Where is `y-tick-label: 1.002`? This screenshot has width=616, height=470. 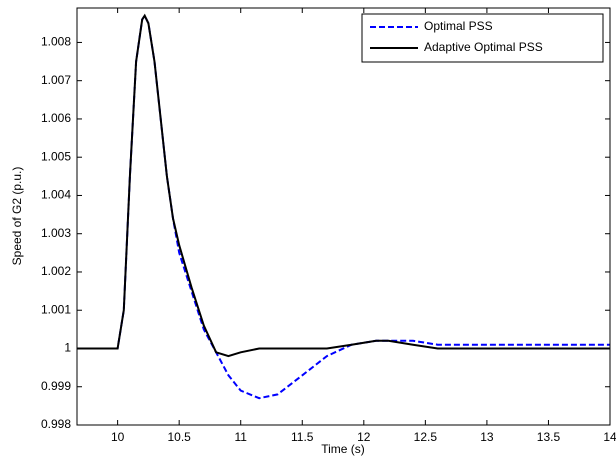 y-tick-label: 1.002 is located at coordinates (56, 271).